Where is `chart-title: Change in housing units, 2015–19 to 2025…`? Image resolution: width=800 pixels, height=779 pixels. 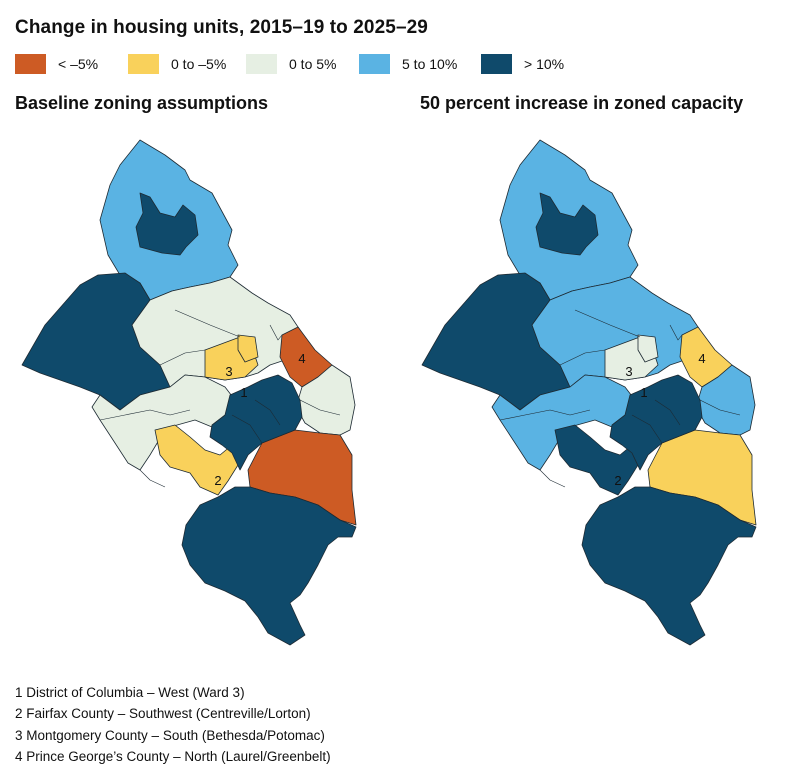
chart-title: Change in housing units, 2015–19 to 2025… is located at coordinates (221, 27).